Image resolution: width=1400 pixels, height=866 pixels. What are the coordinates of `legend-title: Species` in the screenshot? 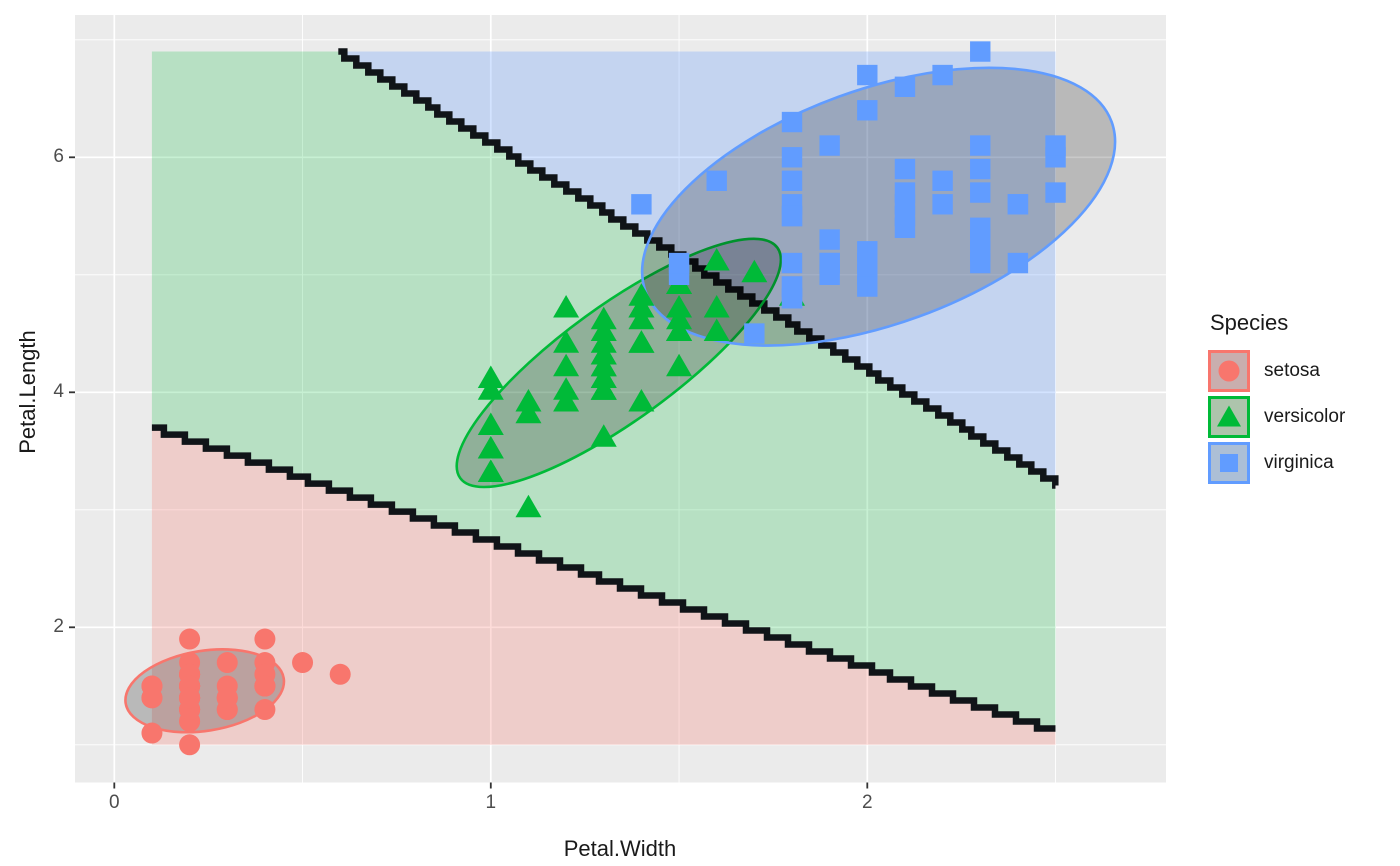 It's located at (1249, 322).